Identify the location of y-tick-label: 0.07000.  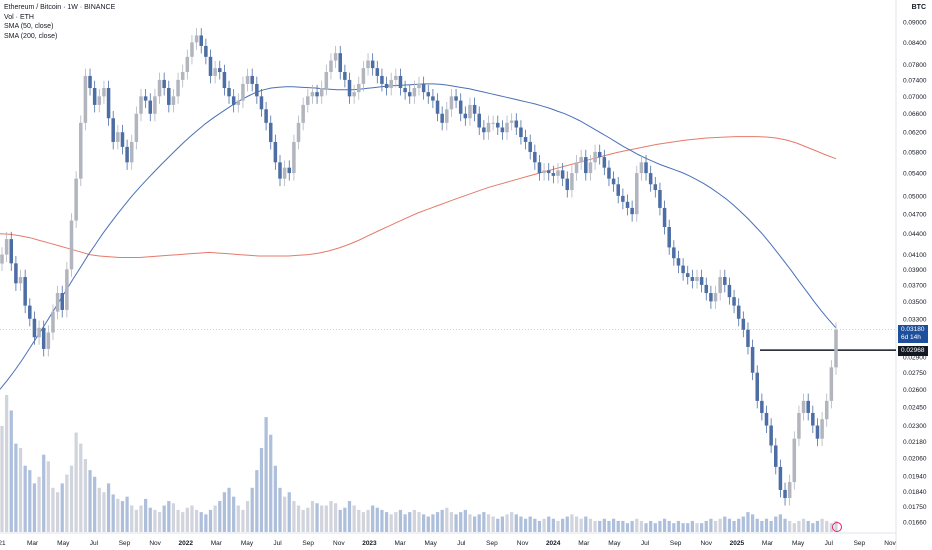
(915, 97).